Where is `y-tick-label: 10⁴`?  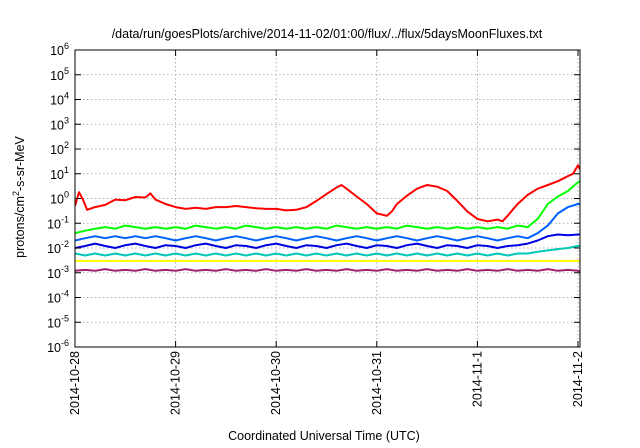 y-tick-label: 10⁴ is located at coordinates (59, 99).